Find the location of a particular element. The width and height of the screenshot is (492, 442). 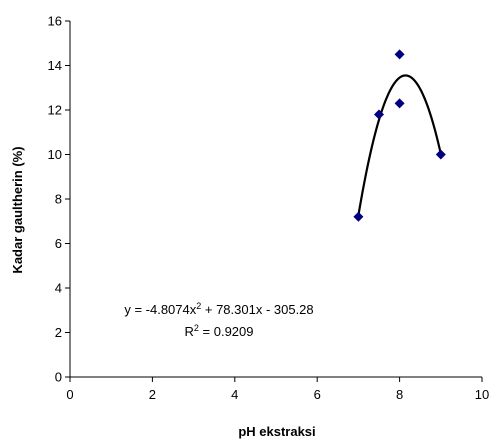

x-tick-label: 8 is located at coordinates (399, 394).